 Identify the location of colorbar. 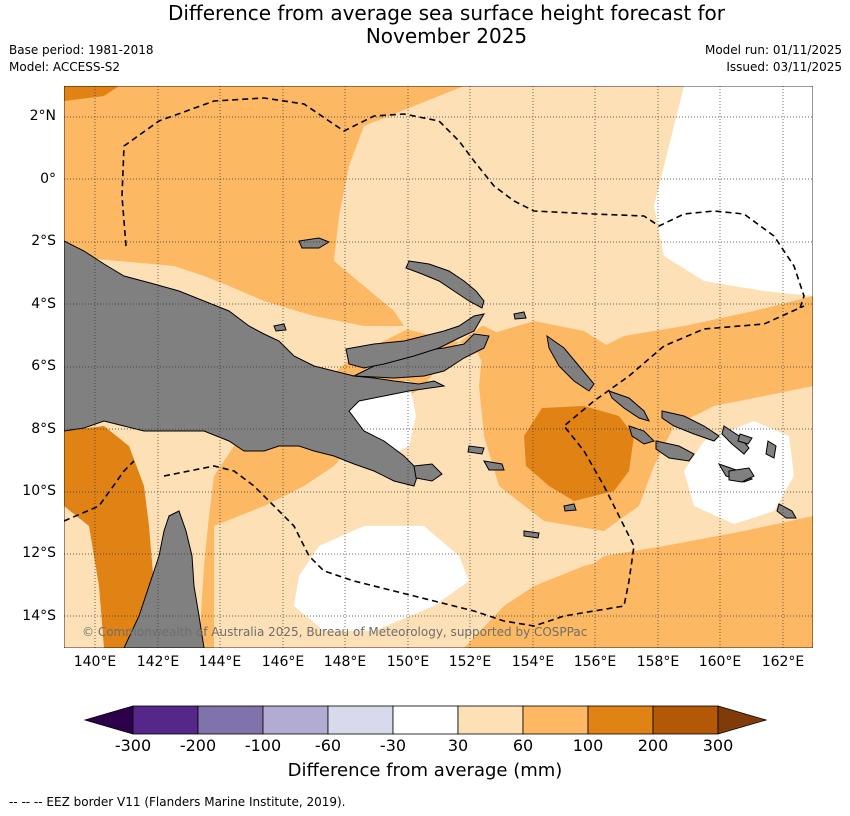
(425, 720).